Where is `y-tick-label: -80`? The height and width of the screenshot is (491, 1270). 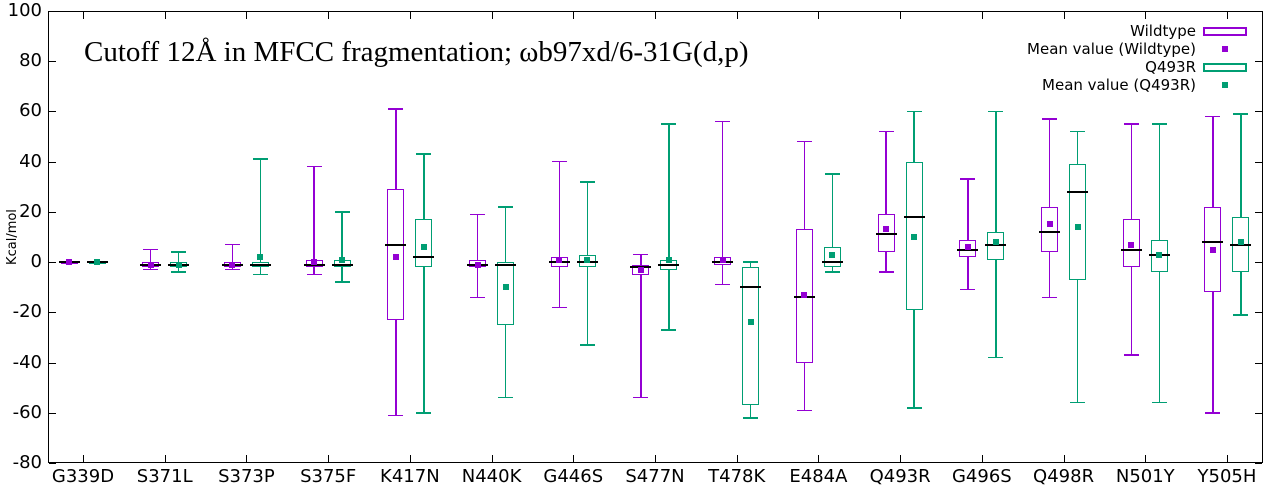
y-tick-label: -80 is located at coordinates (27, 462).